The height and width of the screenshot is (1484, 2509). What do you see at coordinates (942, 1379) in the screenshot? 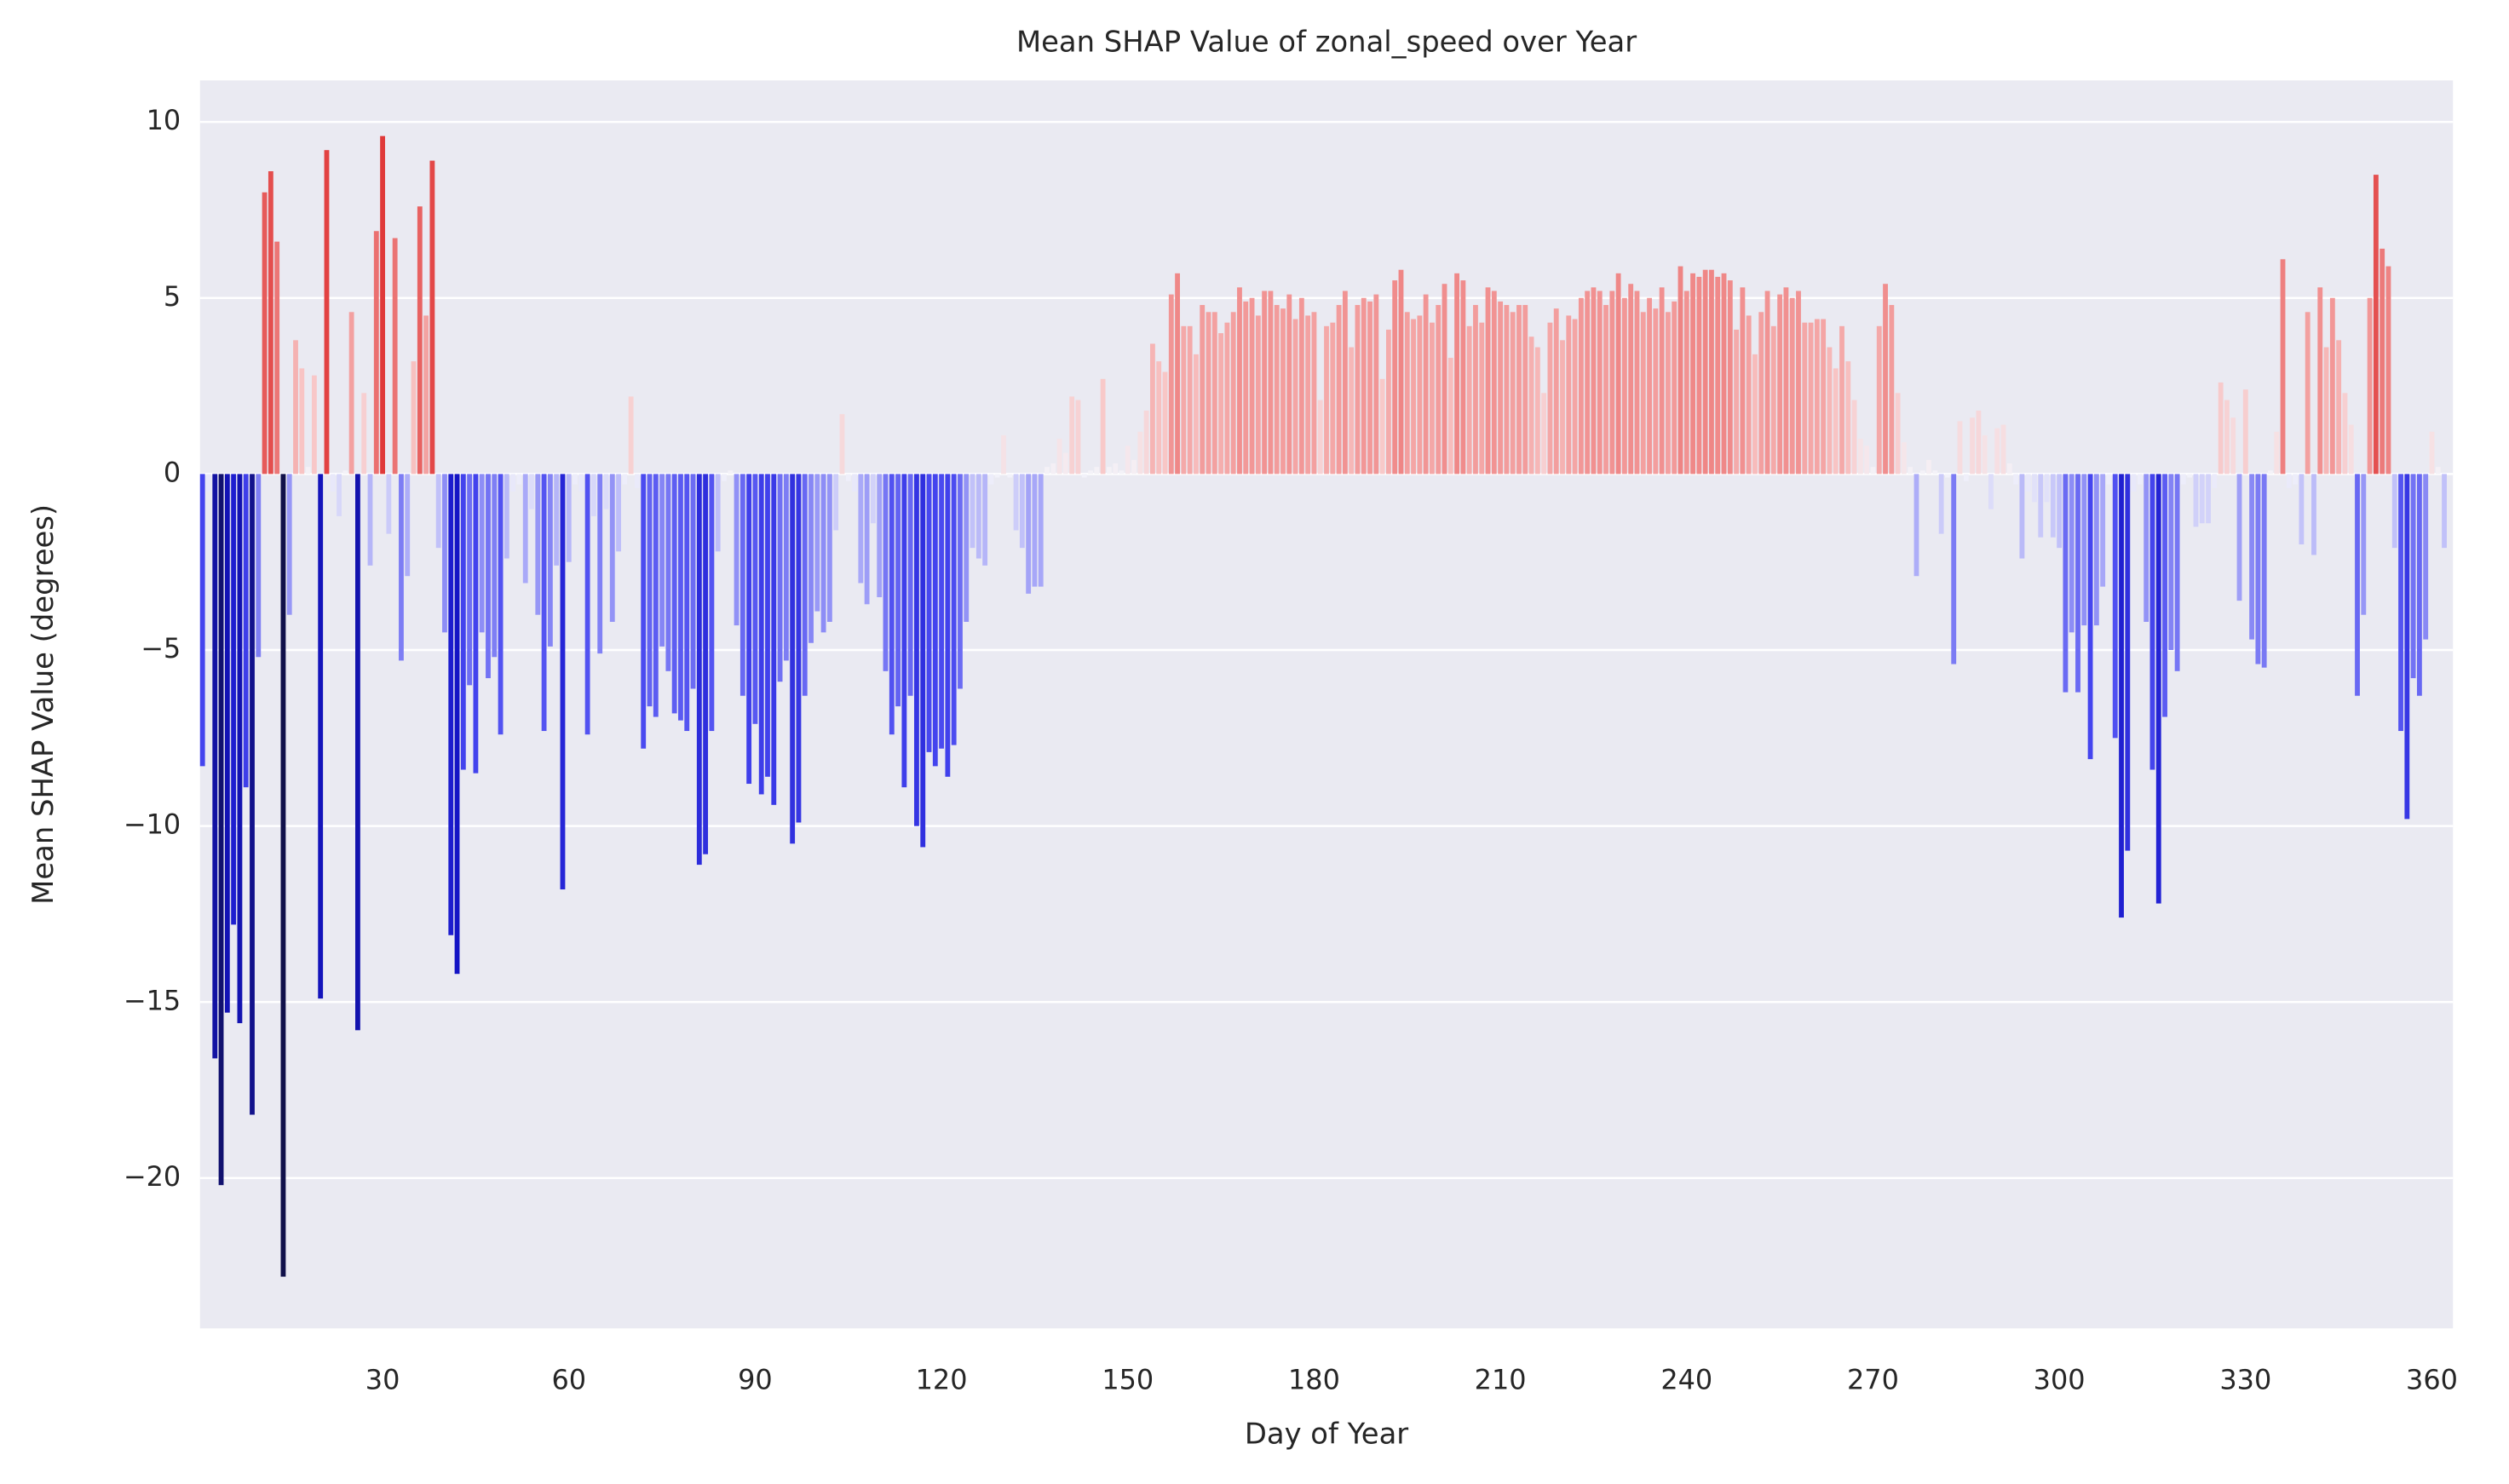
I see `x-tick-label: 120` at bounding box center [942, 1379].